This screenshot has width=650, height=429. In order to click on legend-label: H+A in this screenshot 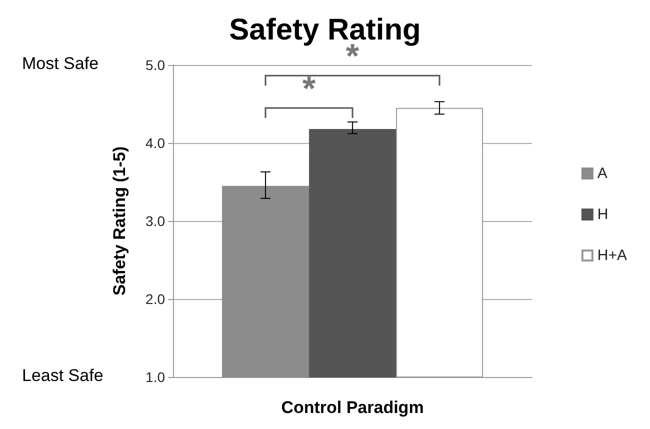, I will do `click(612, 255)`.